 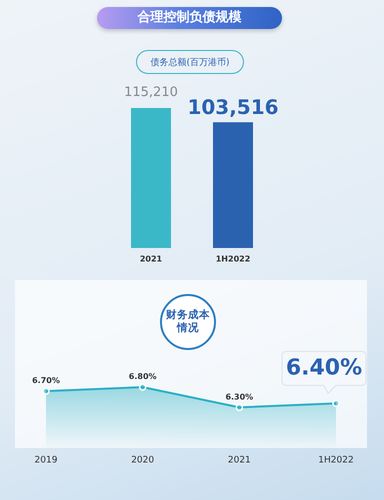 What do you see at coordinates (190, 62) in the screenshot?
I see `chart-subtitle: 债务总额(百万港币)` at bounding box center [190, 62].